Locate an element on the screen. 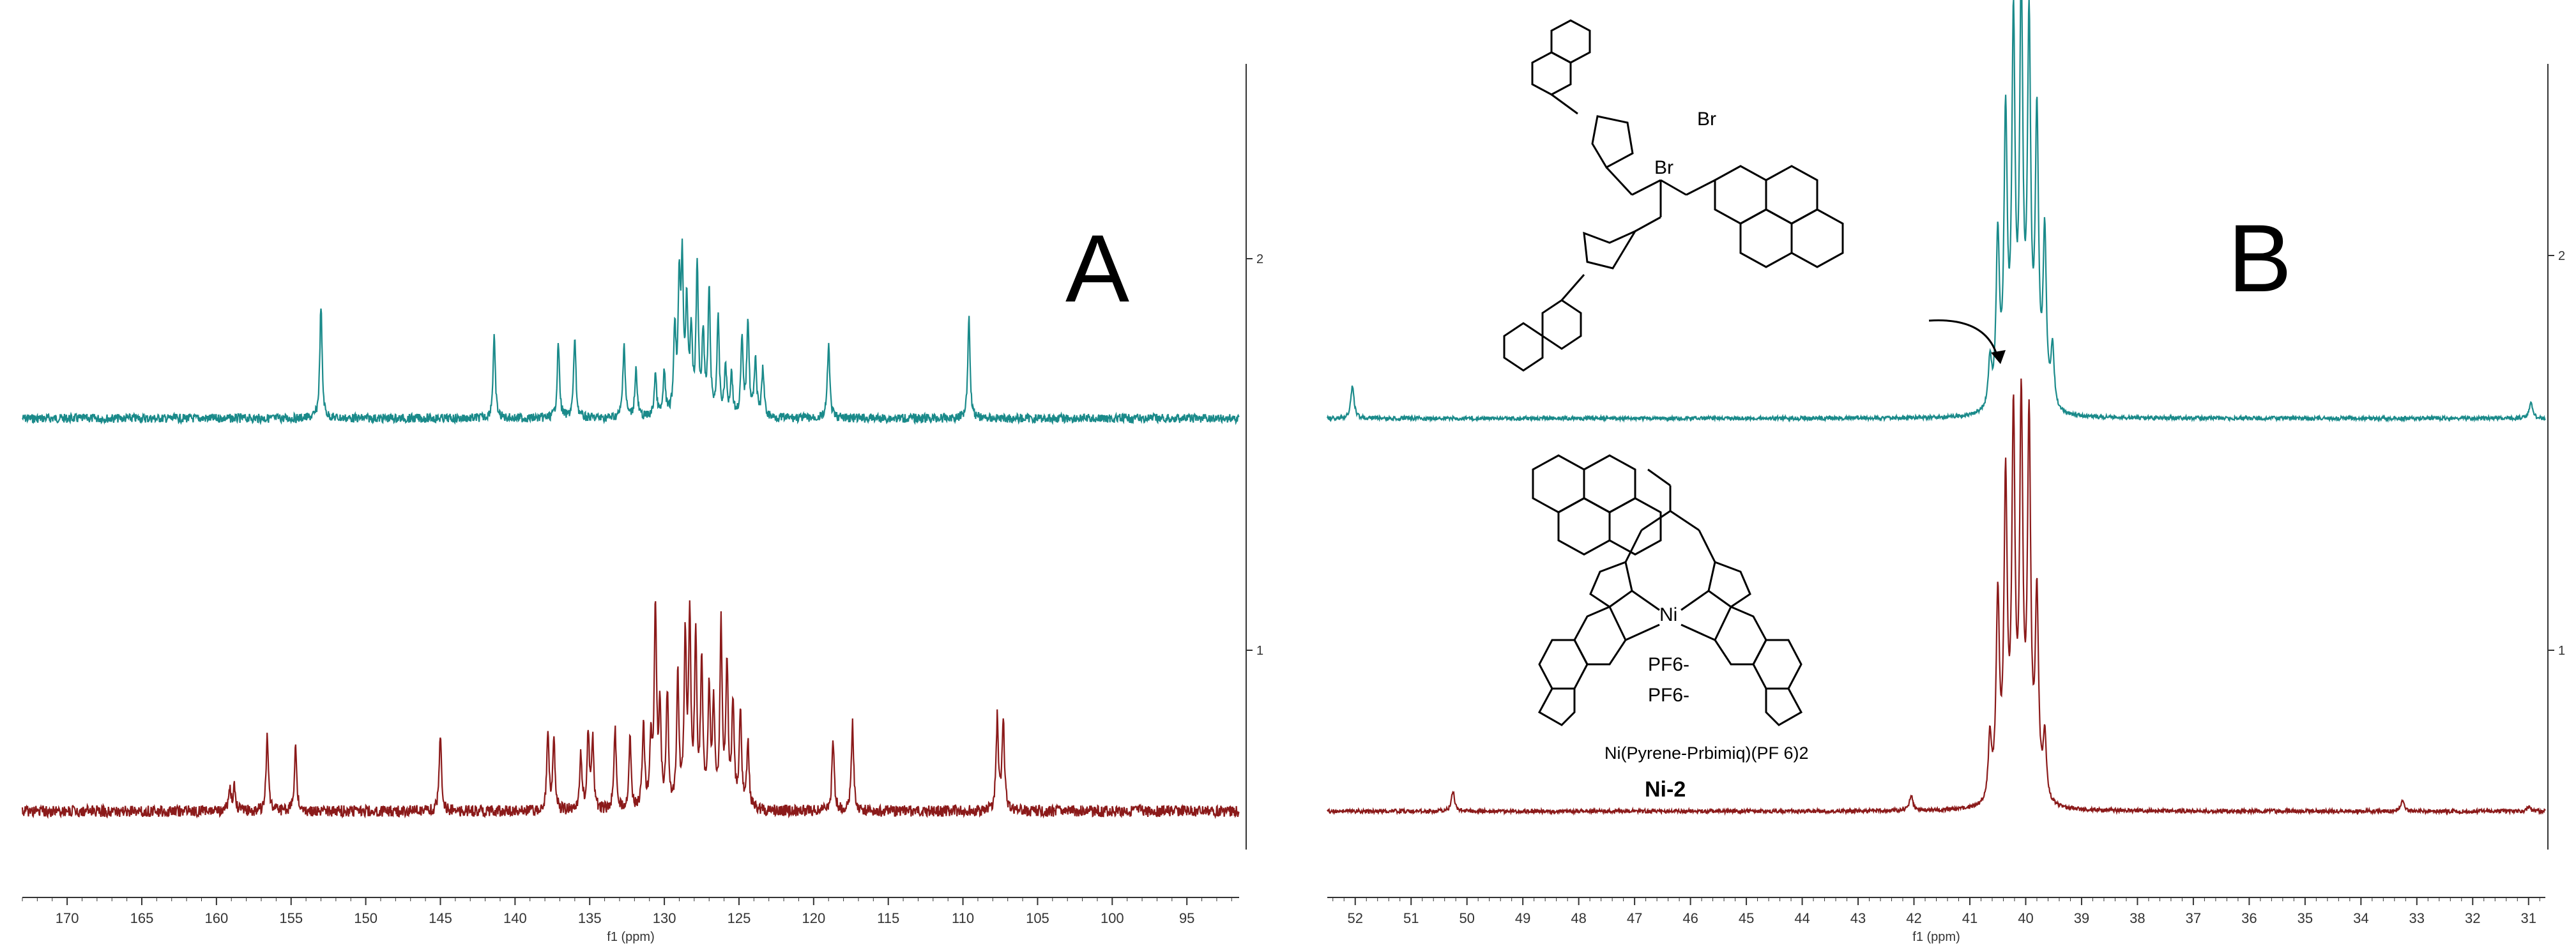 This screenshot has width=2576, height=946. x-tick-label: 38 is located at coordinates (2137, 918).